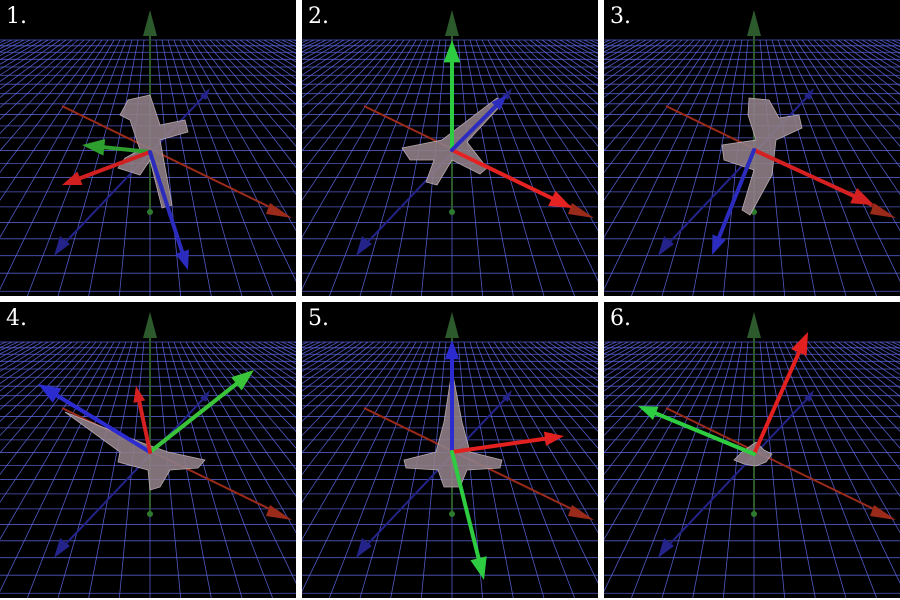  Describe the element at coordinates (666, 246) in the screenshot. I see `world-blue-arrowhead` at that location.